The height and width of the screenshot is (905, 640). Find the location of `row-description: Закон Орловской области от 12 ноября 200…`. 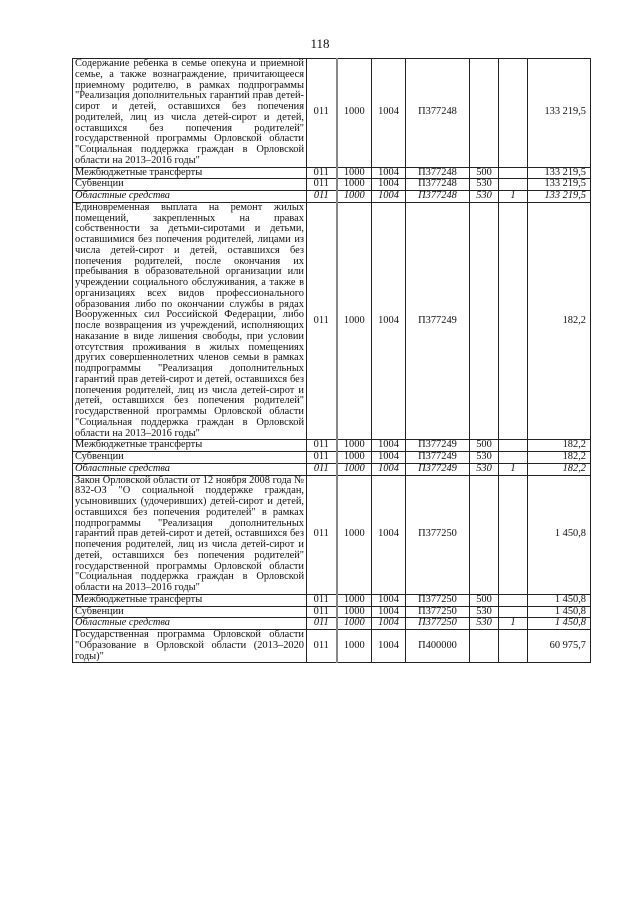

row-description: Закон Орловской области от 12 ноября 200… is located at coordinates (189, 534).